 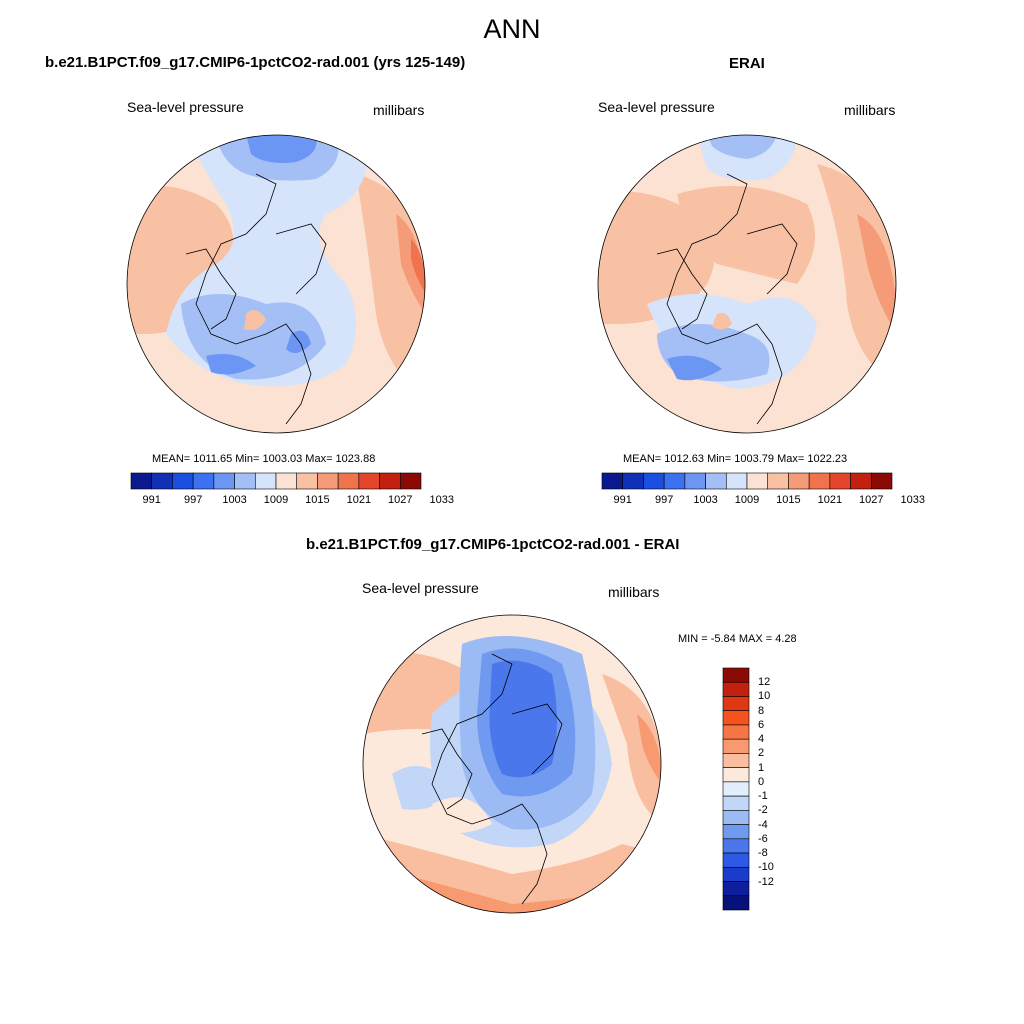 I want to click on colorbar-tick-label: 1, so click(x=761, y=767).